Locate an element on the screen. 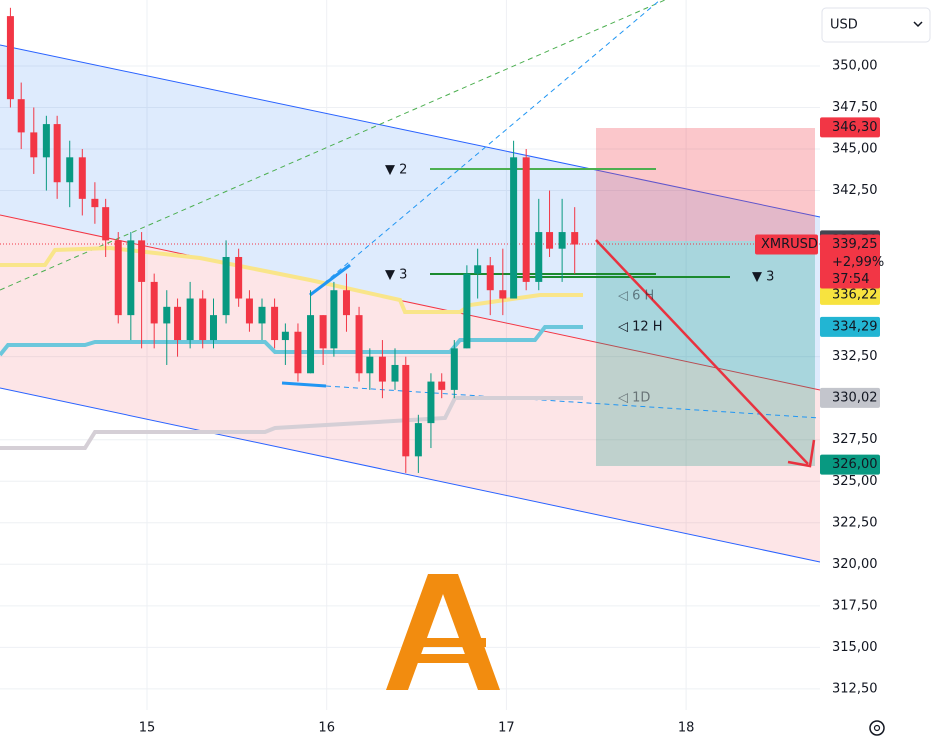  last-price-tag is located at coordinates (850, 261).